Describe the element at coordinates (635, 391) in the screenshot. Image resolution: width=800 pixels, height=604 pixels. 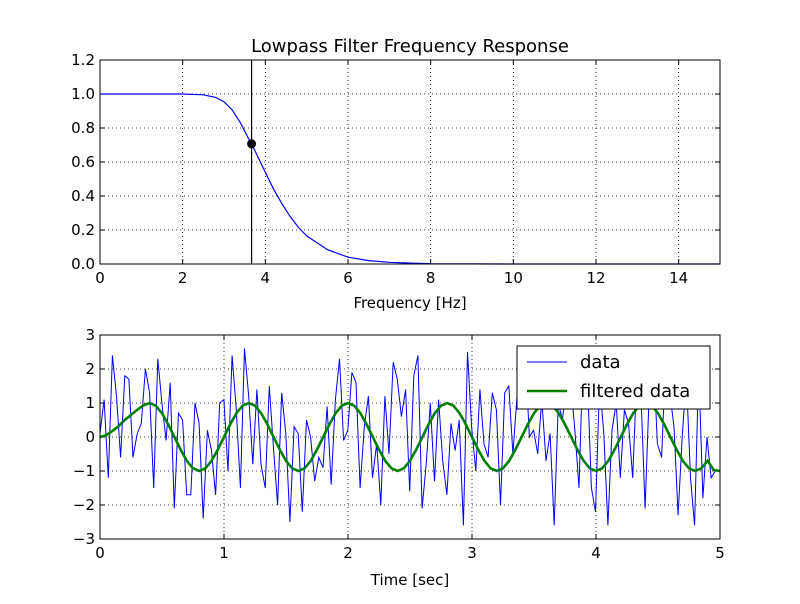
I see `legend-label-filtered-data: filtered data` at that location.